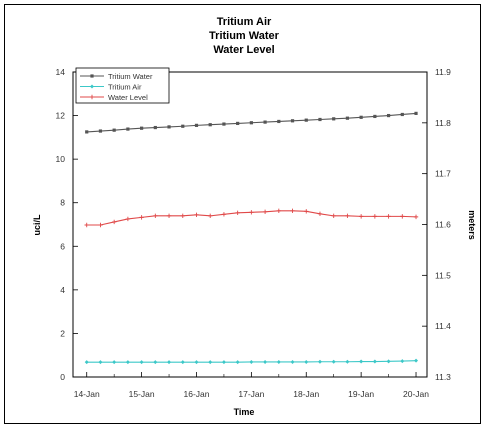 The width and height of the screenshot is (487, 430). What do you see at coordinates (62, 333) in the screenshot?
I see `left-tick-label: 2` at bounding box center [62, 333].